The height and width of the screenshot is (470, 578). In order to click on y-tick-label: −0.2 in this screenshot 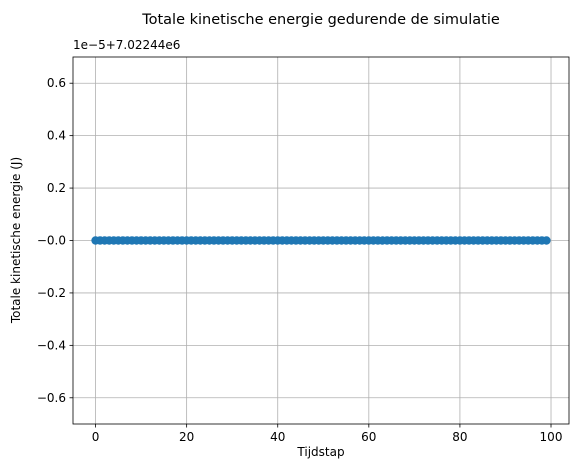, I will do `click(51, 293)`.